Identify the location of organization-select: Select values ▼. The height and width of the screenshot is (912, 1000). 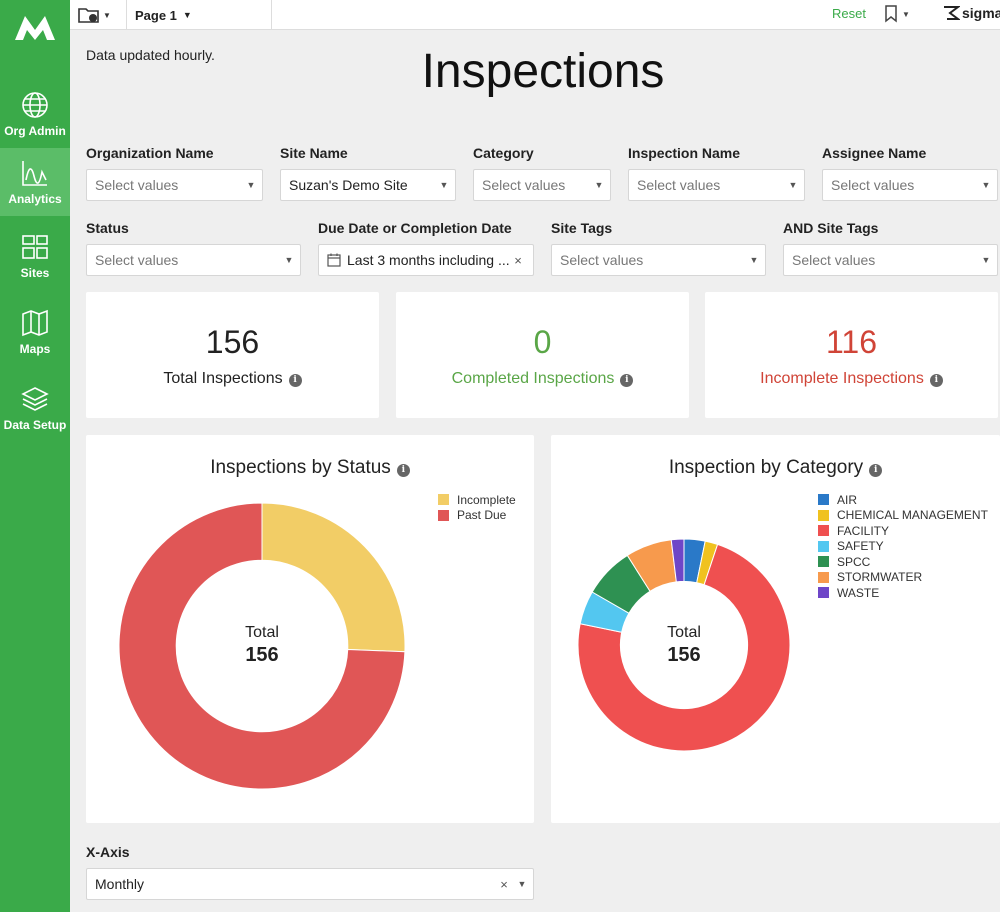
(174, 185).